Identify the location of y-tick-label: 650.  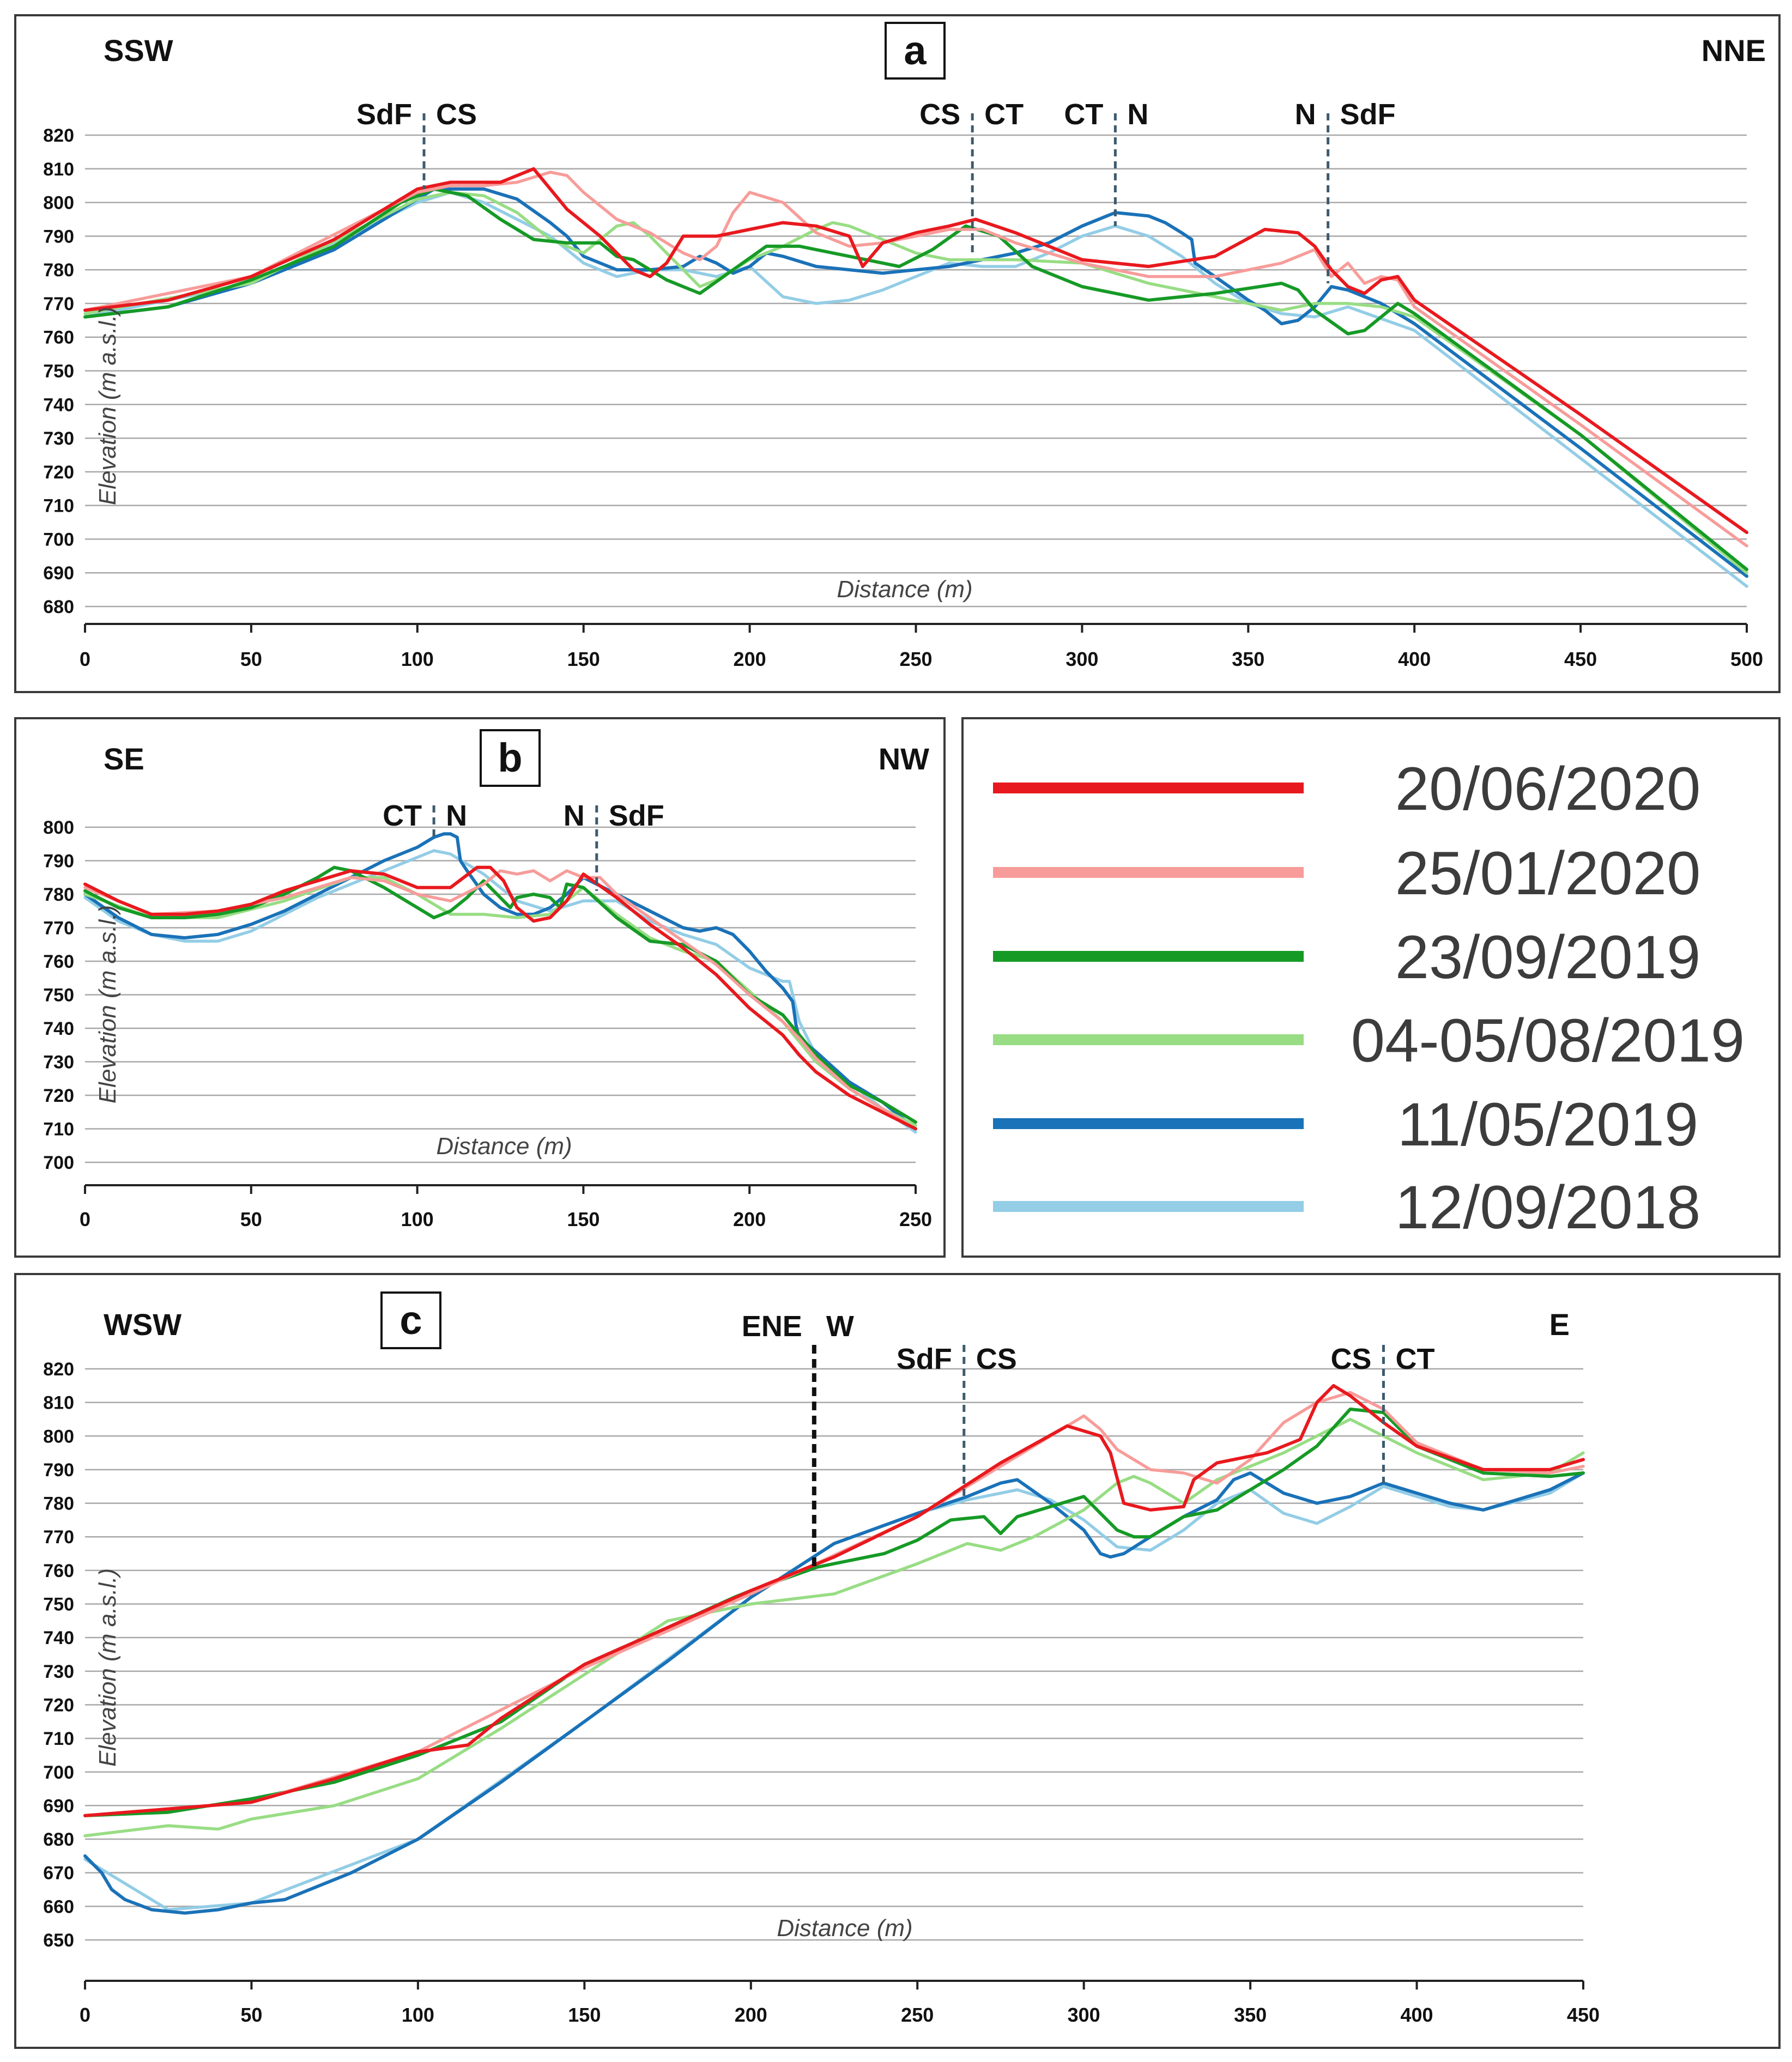
(58, 1940).